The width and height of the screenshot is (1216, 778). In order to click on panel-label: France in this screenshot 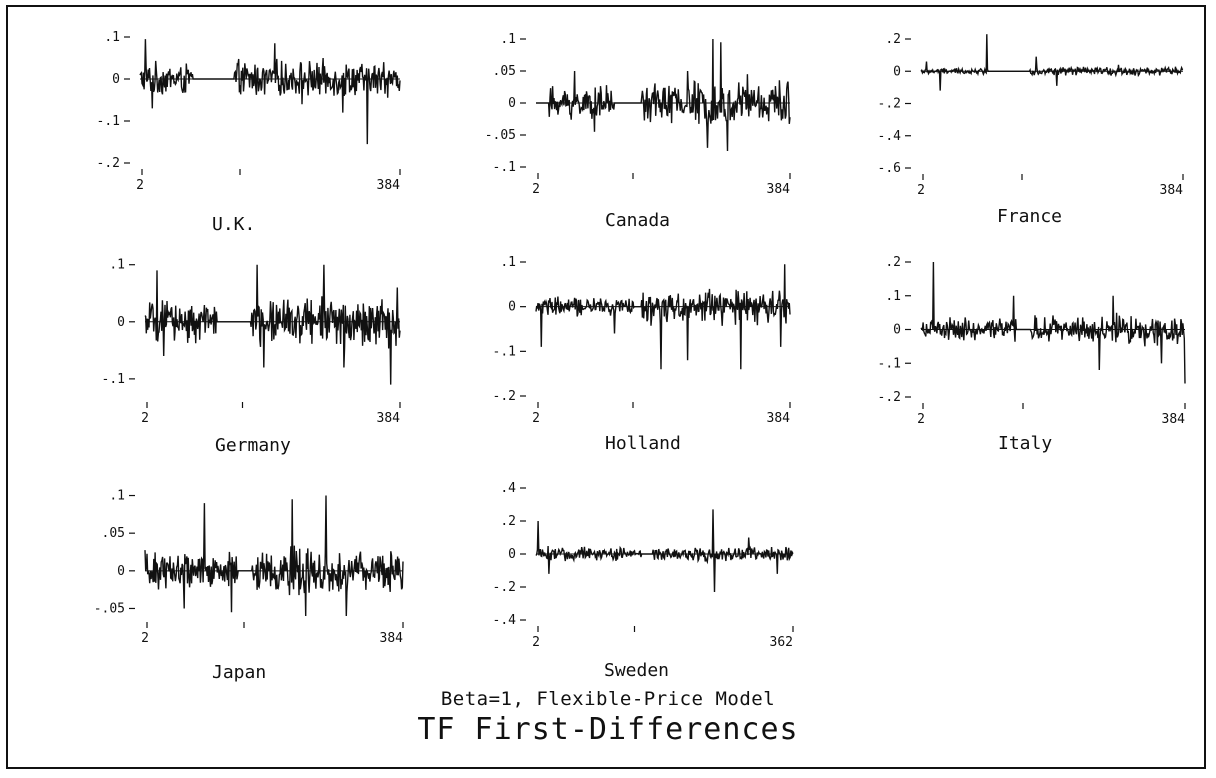, I will do `click(1029, 216)`.